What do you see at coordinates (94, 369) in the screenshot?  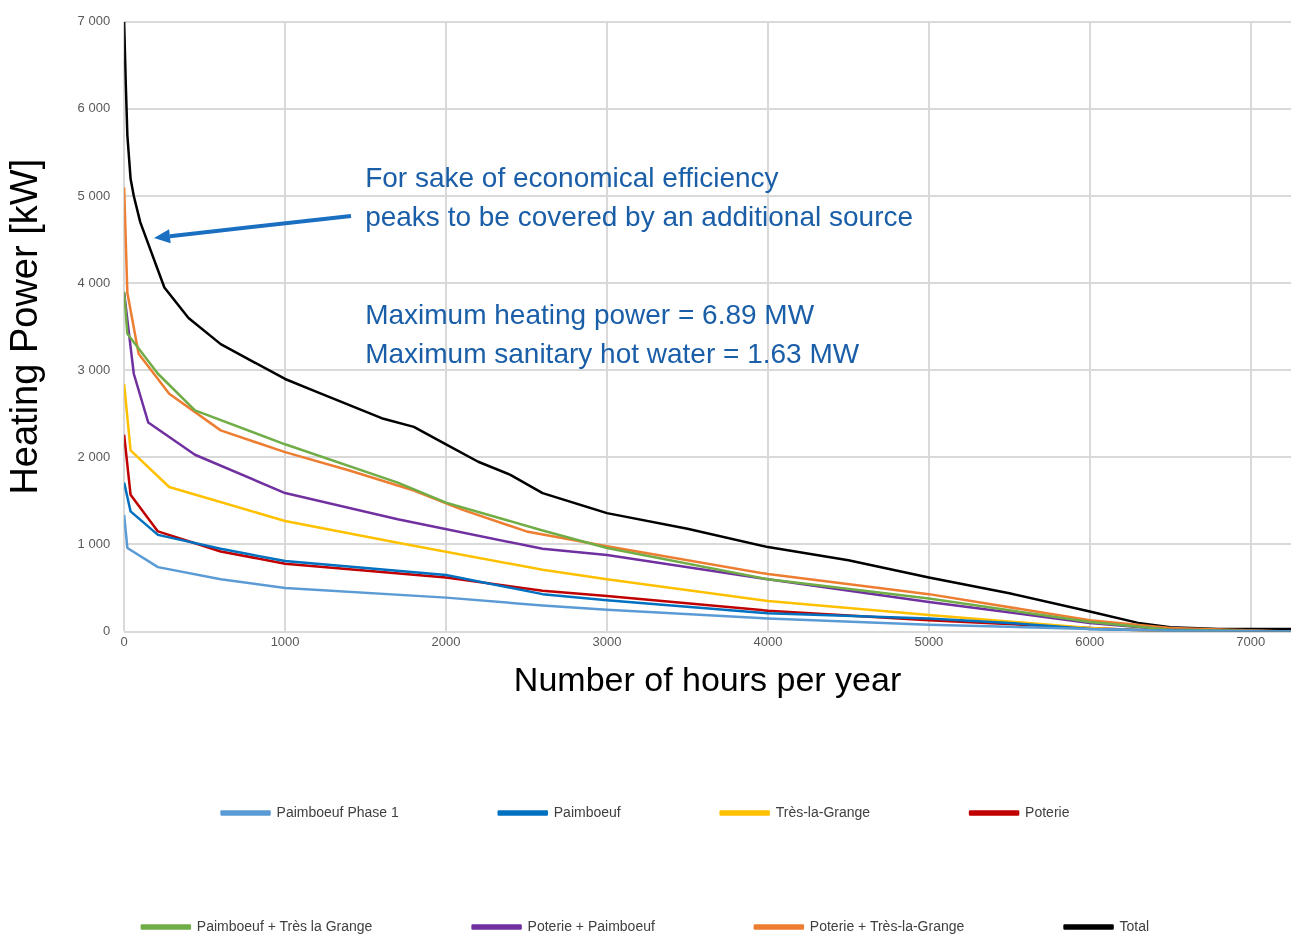 I see `y-tick-label: 3 000` at bounding box center [94, 369].